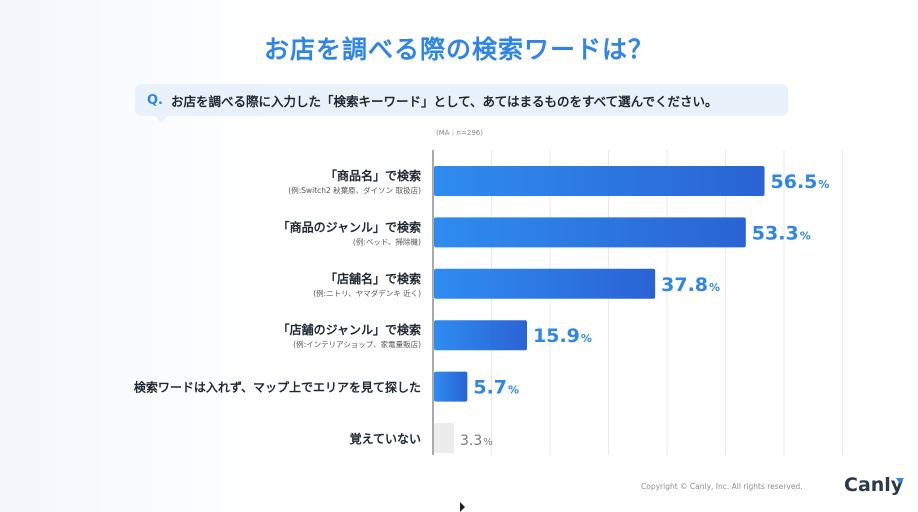 This screenshot has width=918, height=512. I want to click on category-example: (例:ベッド、掃除機), so click(387, 241).